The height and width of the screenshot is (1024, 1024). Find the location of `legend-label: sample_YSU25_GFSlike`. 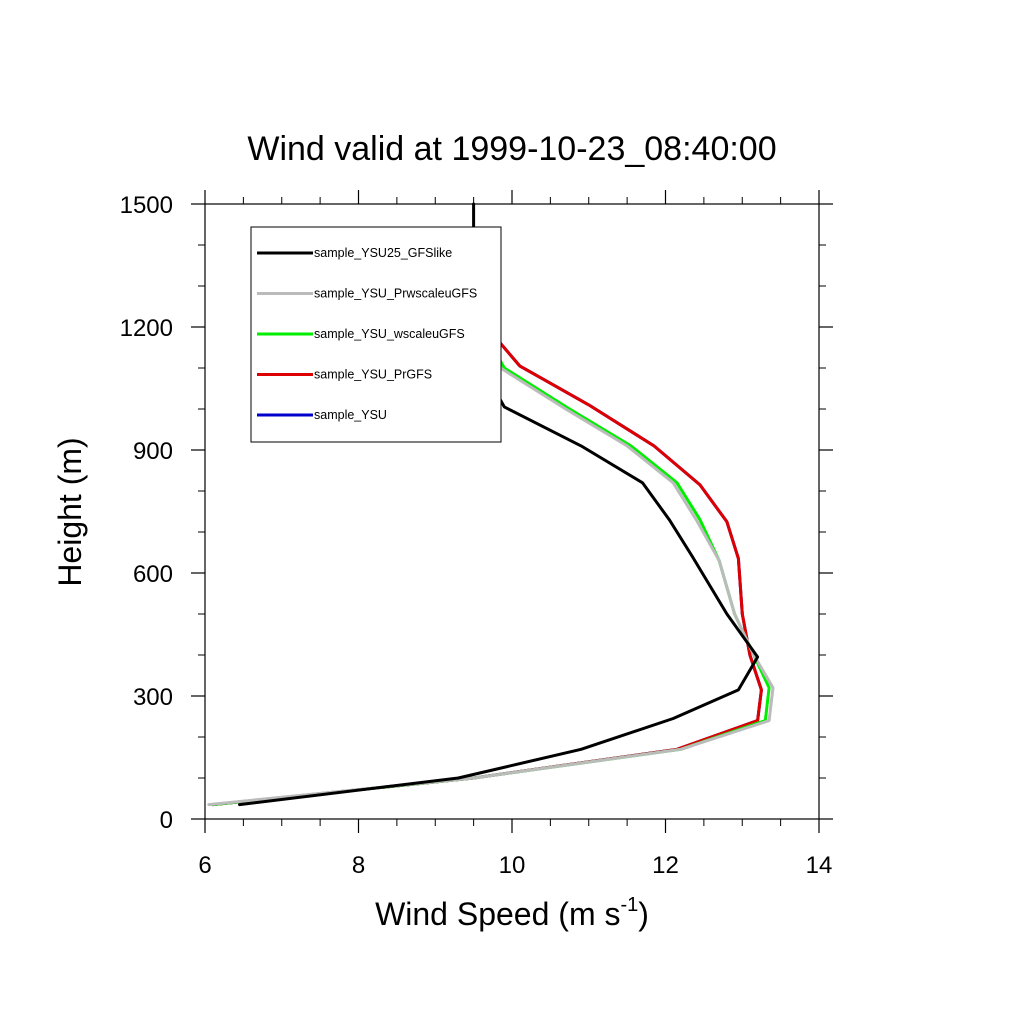

legend-label: sample_YSU25_GFSlike is located at coordinates (383, 253).